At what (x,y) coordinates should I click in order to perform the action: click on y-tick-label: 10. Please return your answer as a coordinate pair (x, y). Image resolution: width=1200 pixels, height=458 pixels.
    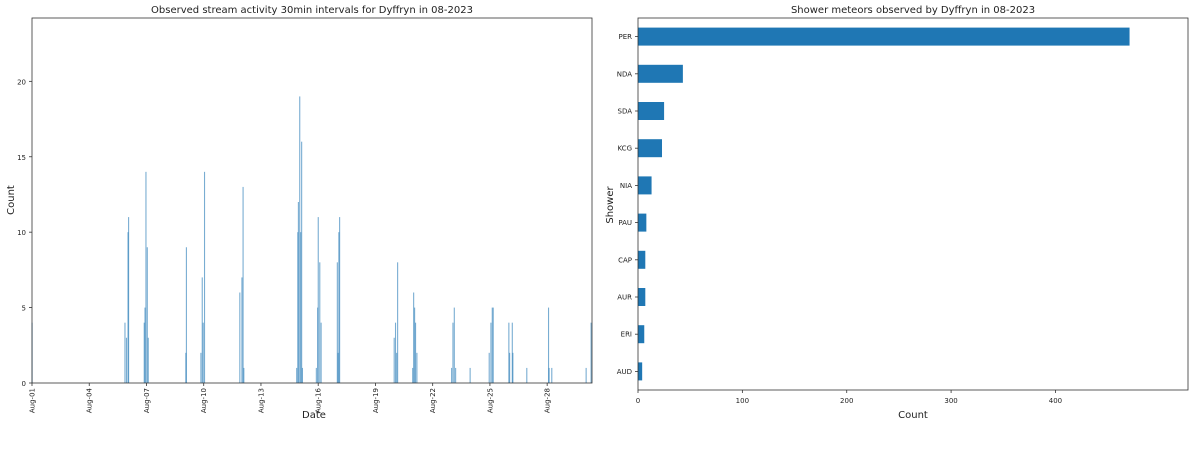
    Looking at the image, I should click on (21, 233).